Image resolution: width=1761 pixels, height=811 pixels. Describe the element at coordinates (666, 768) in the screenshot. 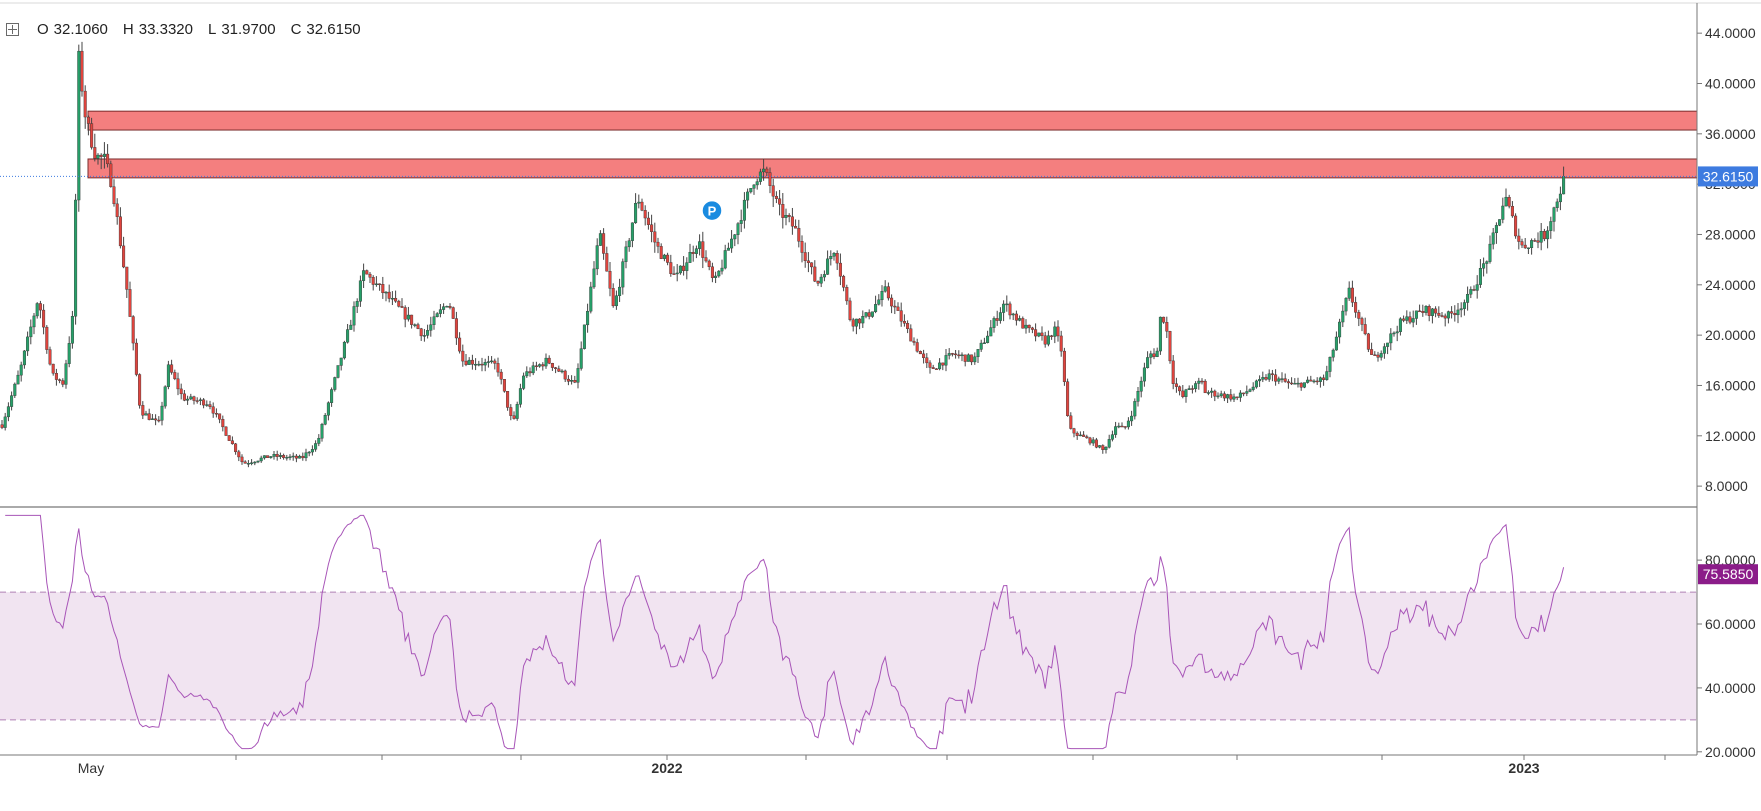

I see `time-label: 2022` at that location.